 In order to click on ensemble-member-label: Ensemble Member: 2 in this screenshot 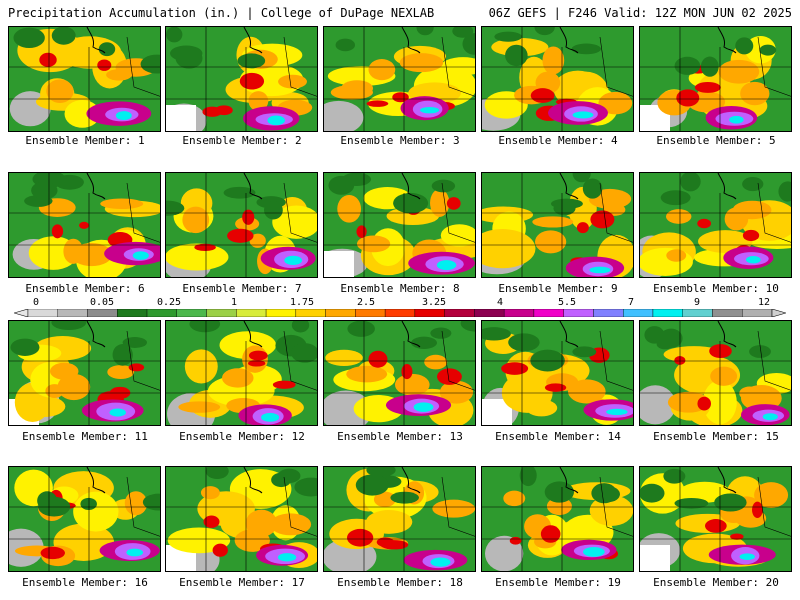, I will do `click(242, 140)`.